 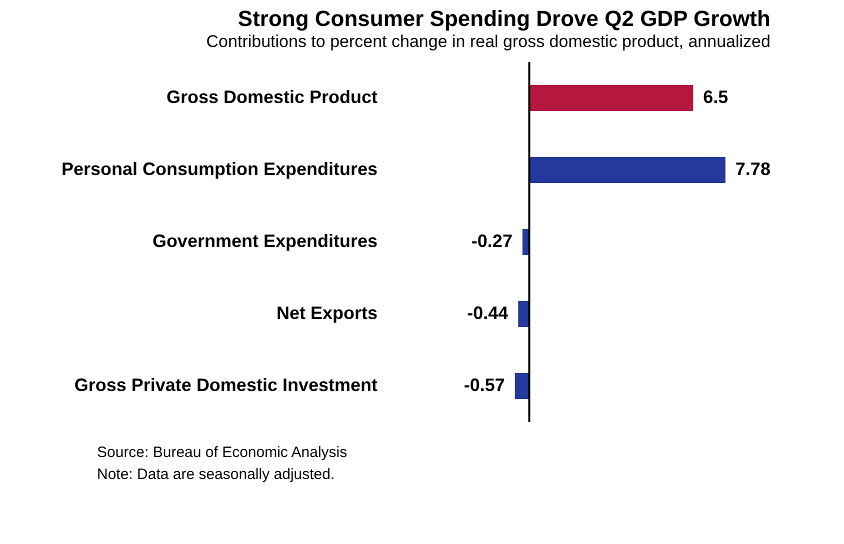 I want to click on chart-title: Strong Consumer Spending Drove Q2 GDP Growth, so click(x=504, y=18).